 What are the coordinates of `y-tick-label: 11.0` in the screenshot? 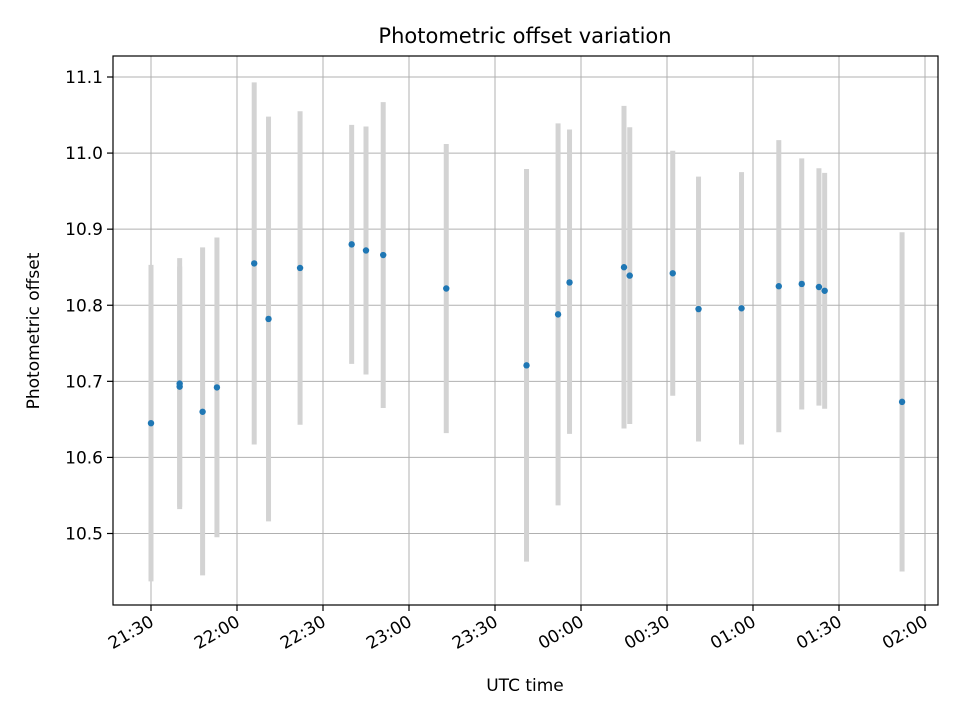 It's located at (84, 154).